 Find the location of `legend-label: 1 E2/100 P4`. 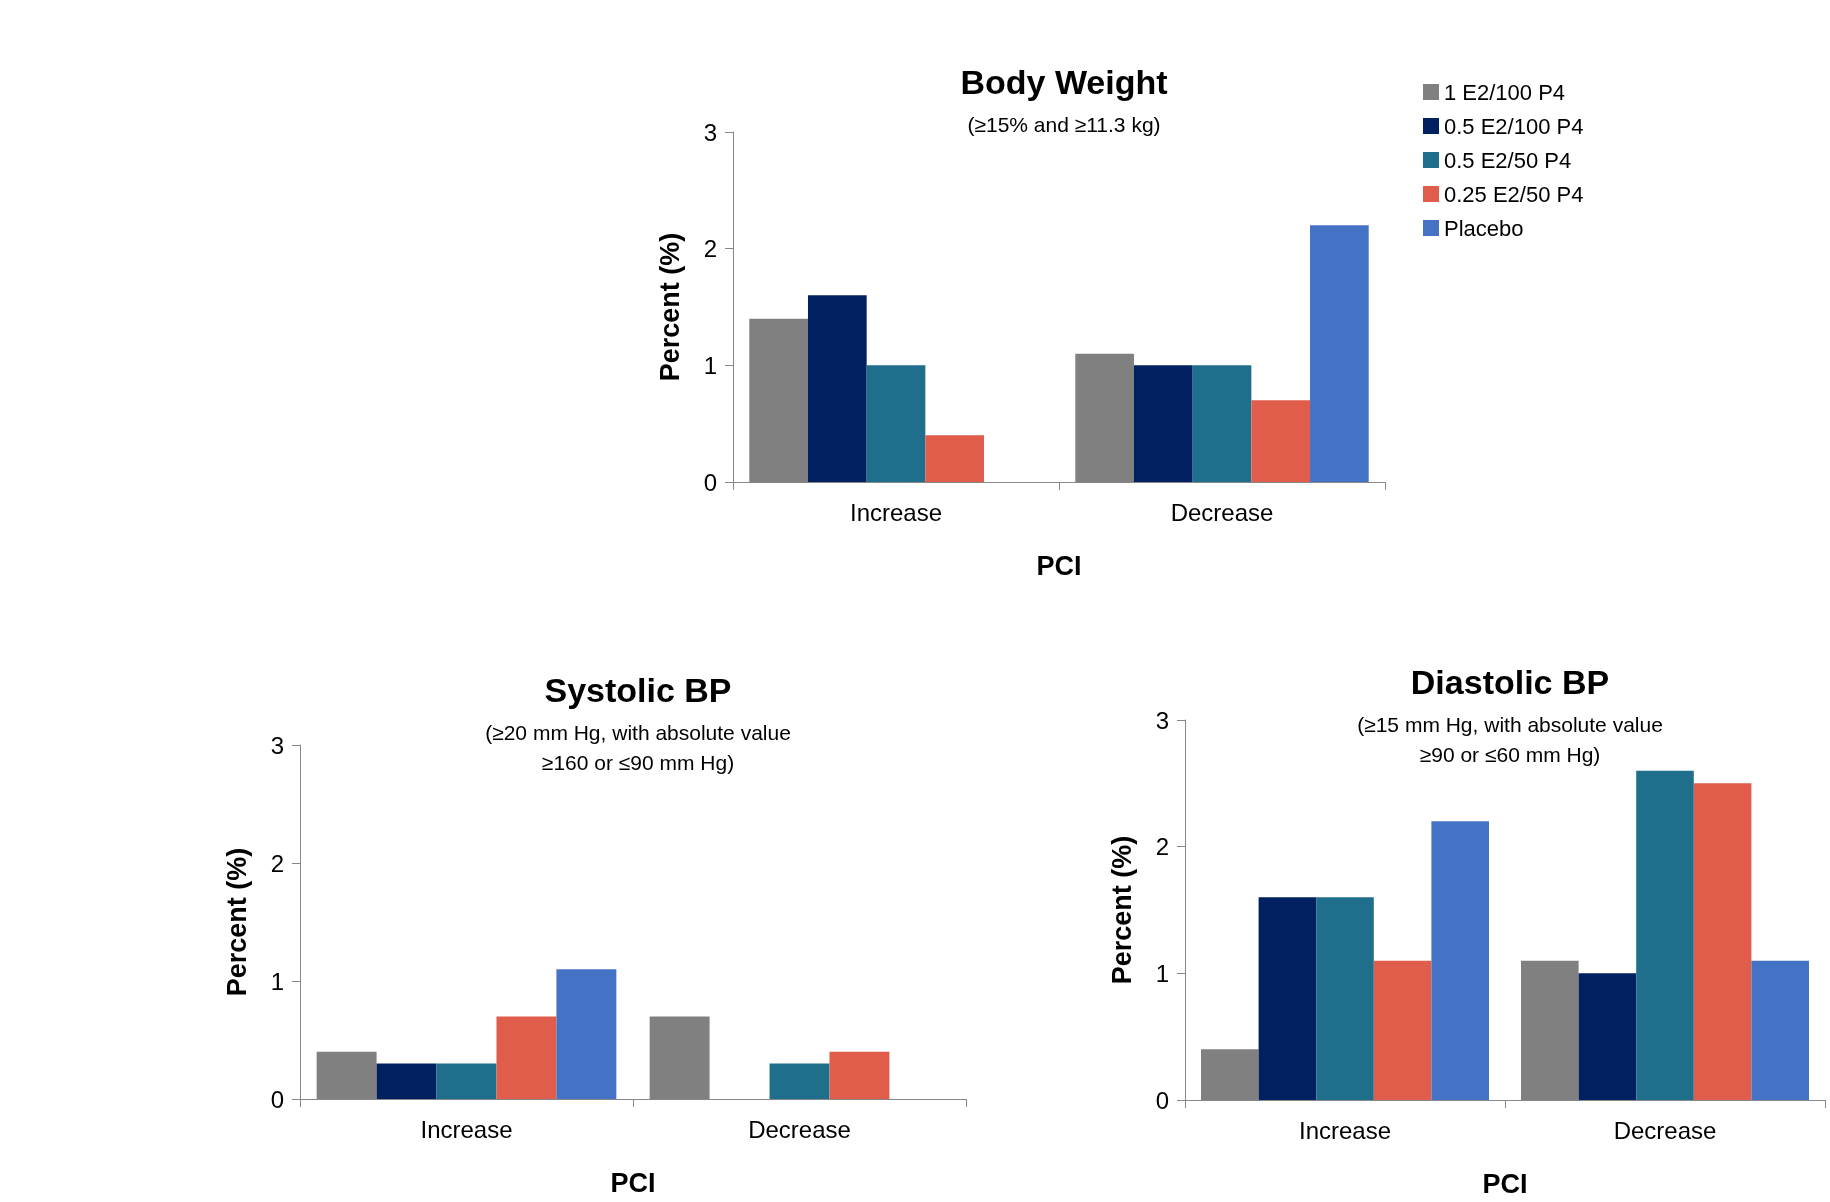

legend-label: 1 E2/100 P4 is located at coordinates (1505, 92).